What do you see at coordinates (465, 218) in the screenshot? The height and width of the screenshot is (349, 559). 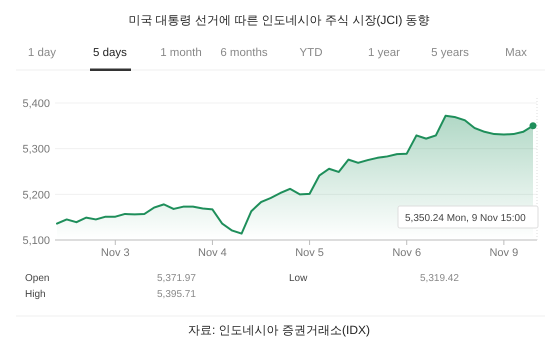 I see `annotation: 5,350.24 Mon, 9 Nov 15:00` at bounding box center [465, 218].